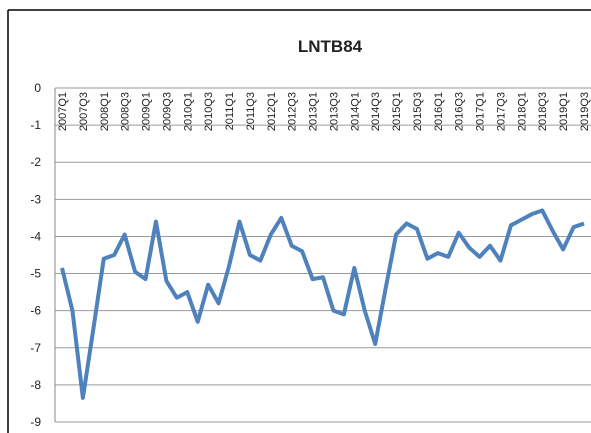 This screenshot has width=591, height=433. What do you see at coordinates (35, 348) in the screenshot?
I see `y-tick-label: -7` at bounding box center [35, 348].